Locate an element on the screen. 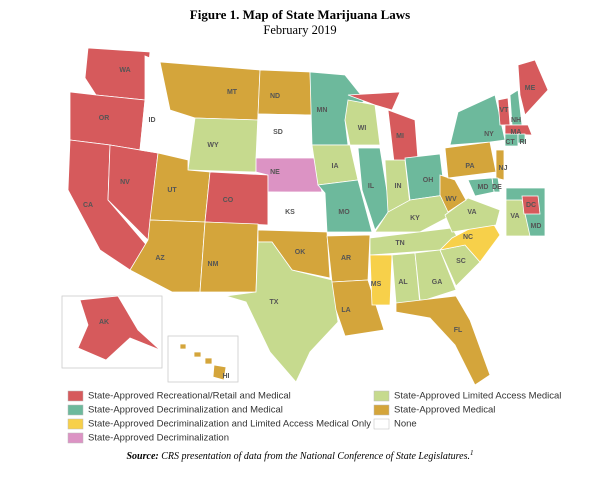  state-label: SC is located at coordinates (461, 261).